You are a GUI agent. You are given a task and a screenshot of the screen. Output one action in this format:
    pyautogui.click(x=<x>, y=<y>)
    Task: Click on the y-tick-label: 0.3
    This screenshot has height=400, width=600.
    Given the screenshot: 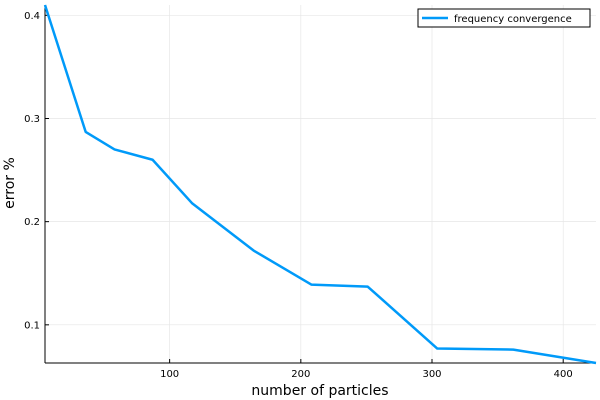 What is the action you would take?
    pyautogui.click(x=32, y=119)
    